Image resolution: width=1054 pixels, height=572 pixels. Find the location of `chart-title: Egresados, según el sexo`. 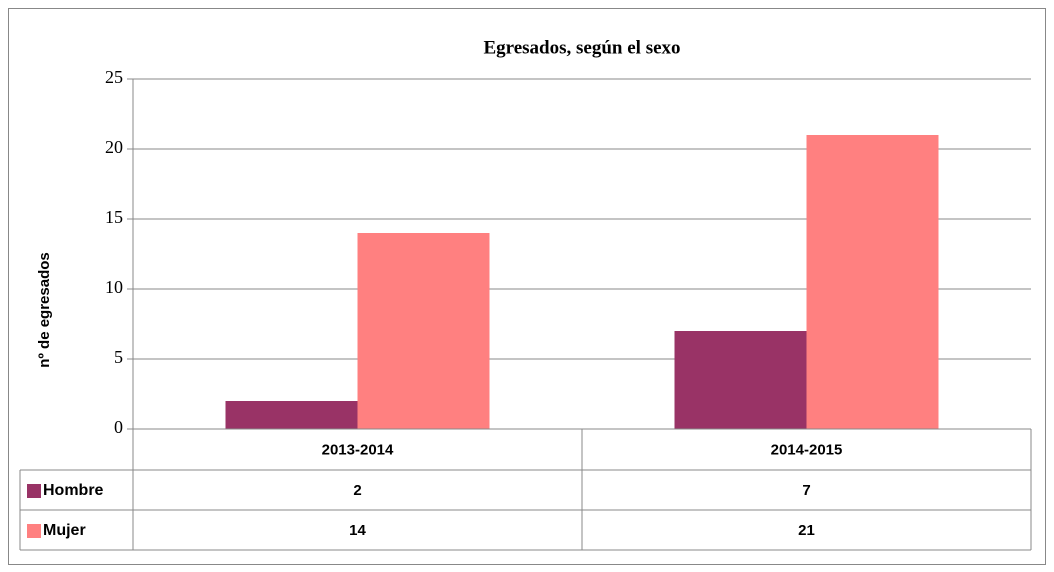

chart-title: Egresados, según el sexo is located at coordinates (581, 47).